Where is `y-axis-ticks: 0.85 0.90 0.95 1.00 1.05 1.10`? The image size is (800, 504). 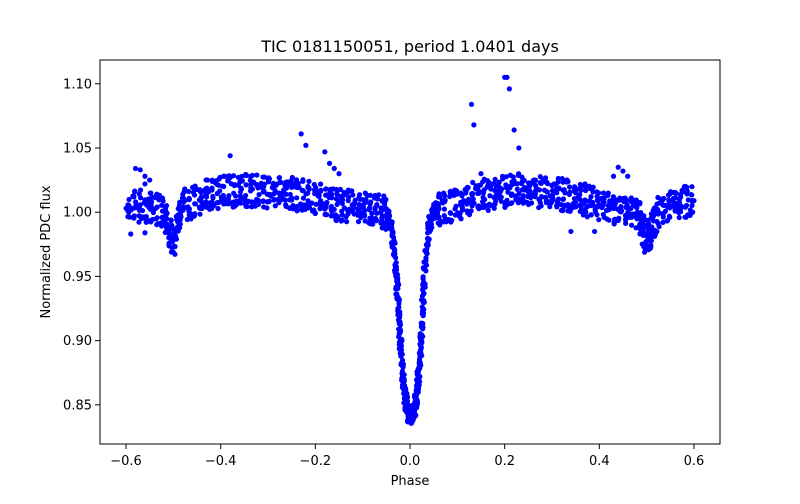
y-axis-ticks: 0.85 0.90 0.95 1.00 1.05 1.10 is located at coordinates (81, 245).